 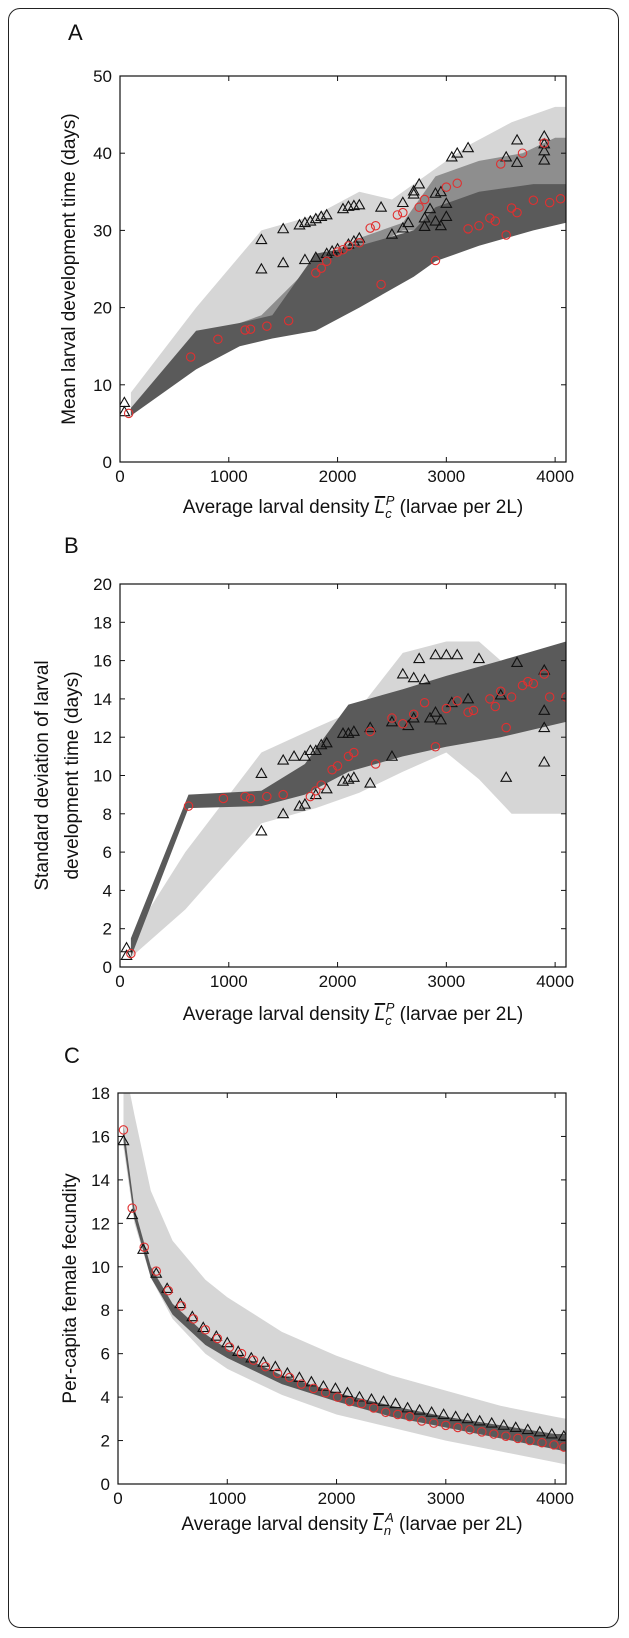 I want to click on y-tick-label: 4, so click(x=105, y=1397).